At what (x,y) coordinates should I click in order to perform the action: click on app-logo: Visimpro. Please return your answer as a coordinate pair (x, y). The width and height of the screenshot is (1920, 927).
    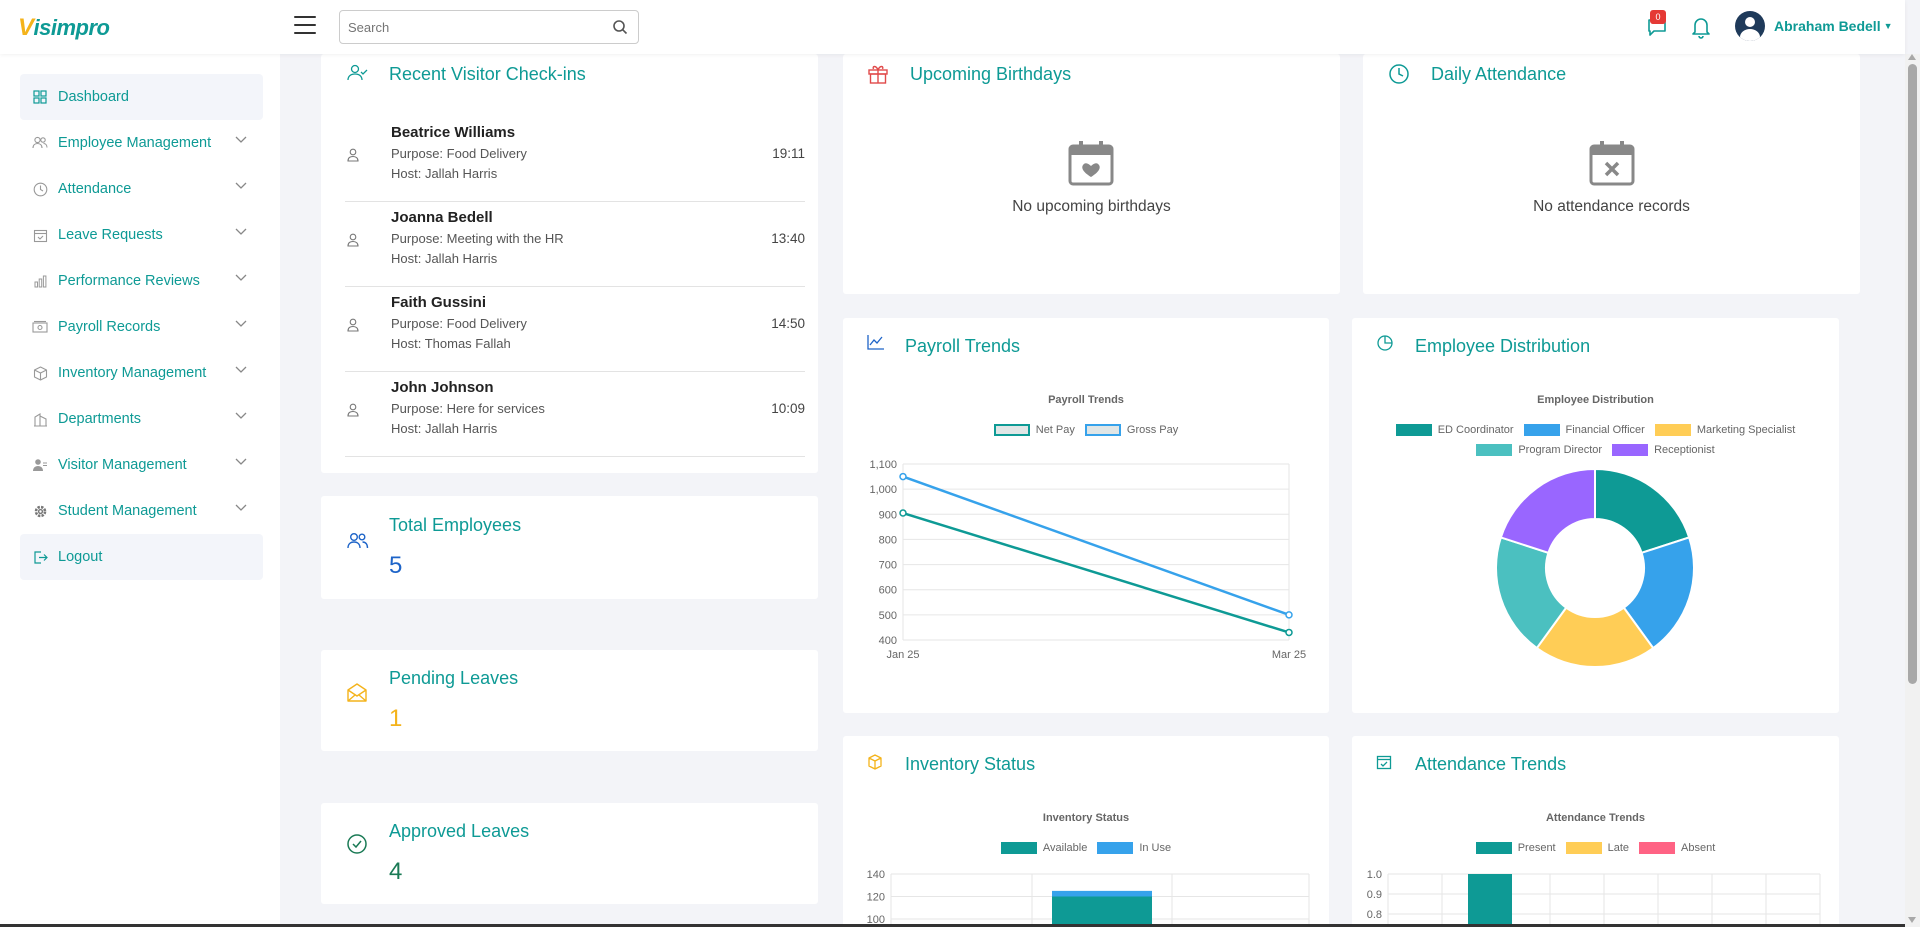
    Looking at the image, I should click on (64, 27).